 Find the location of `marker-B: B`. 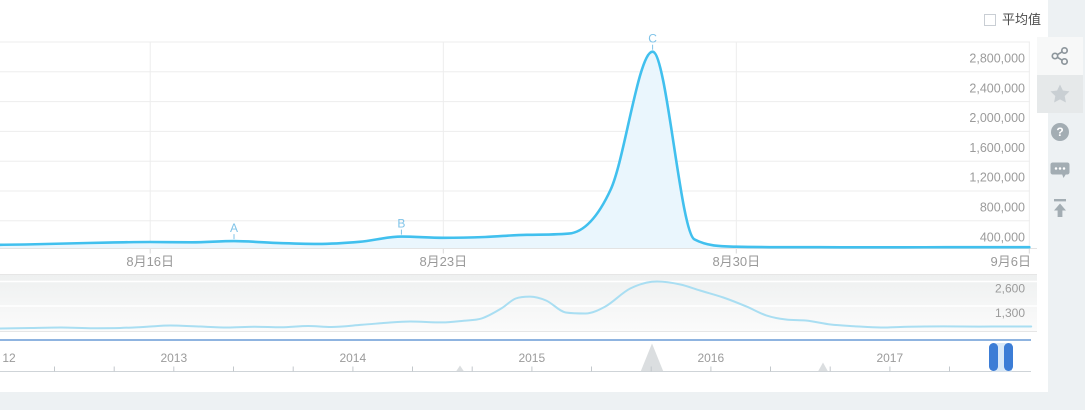

marker-B: B is located at coordinates (401, 226).